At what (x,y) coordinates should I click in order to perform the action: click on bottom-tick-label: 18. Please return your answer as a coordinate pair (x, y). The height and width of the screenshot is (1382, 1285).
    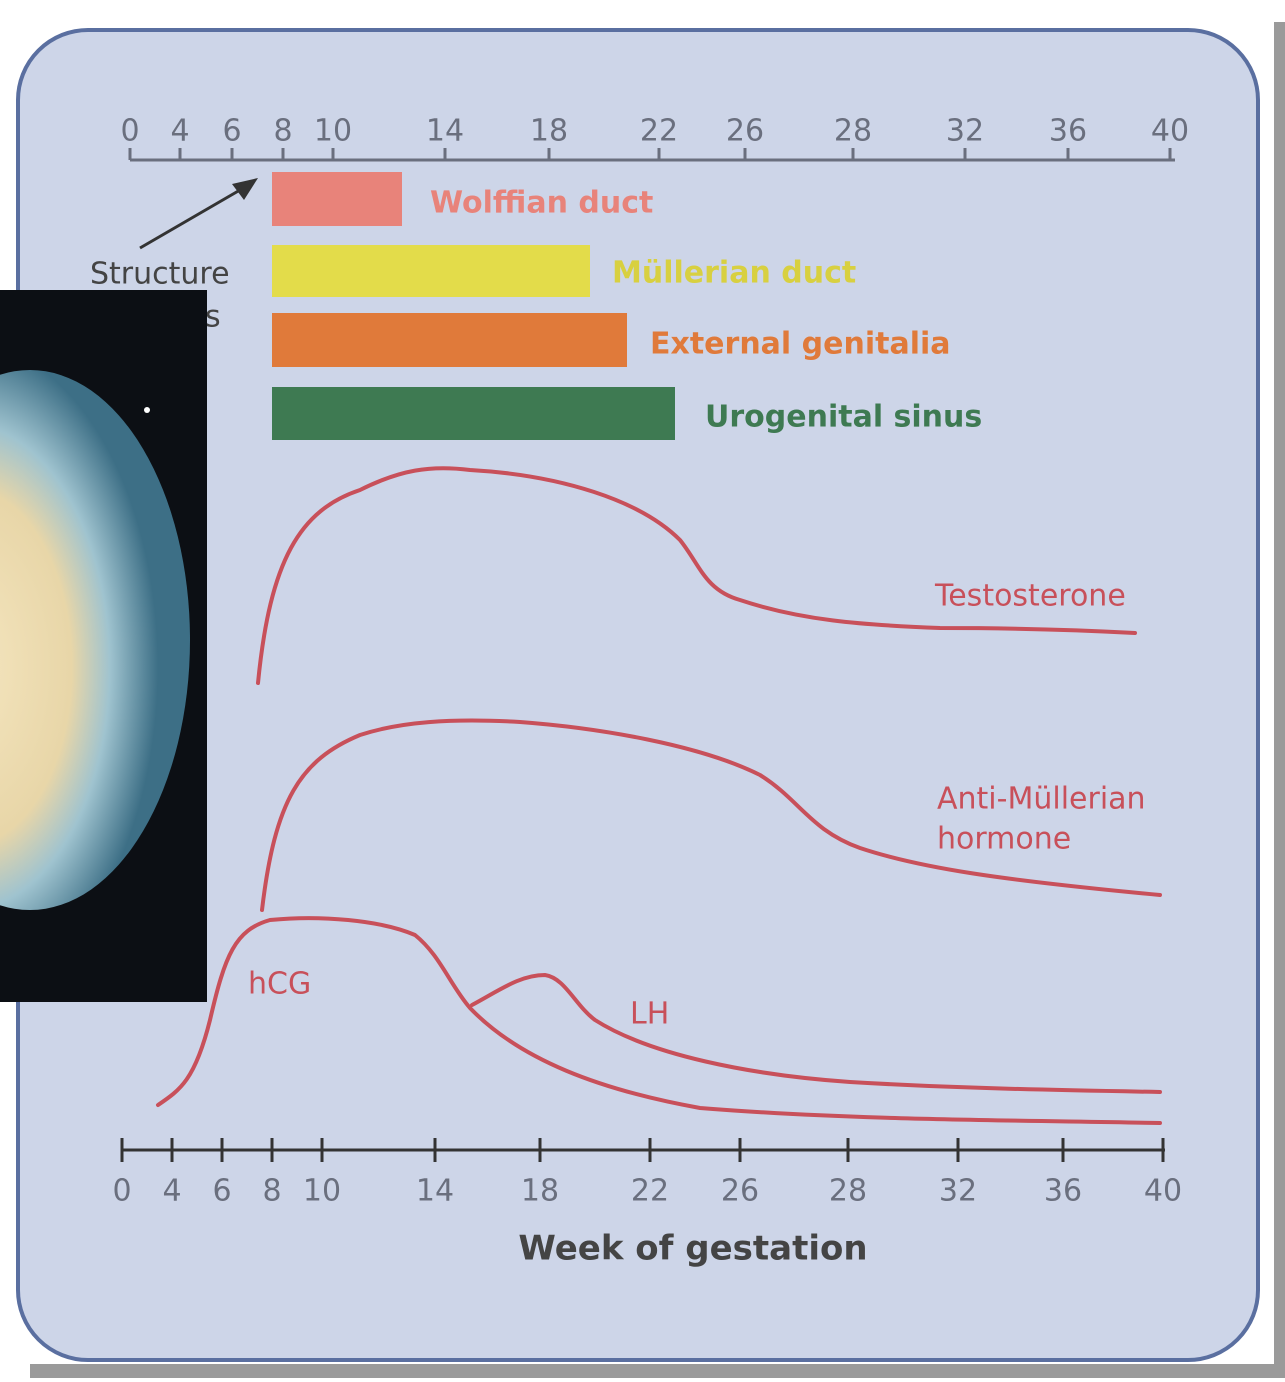
    Looking at the image, I should click on (540, 1191).